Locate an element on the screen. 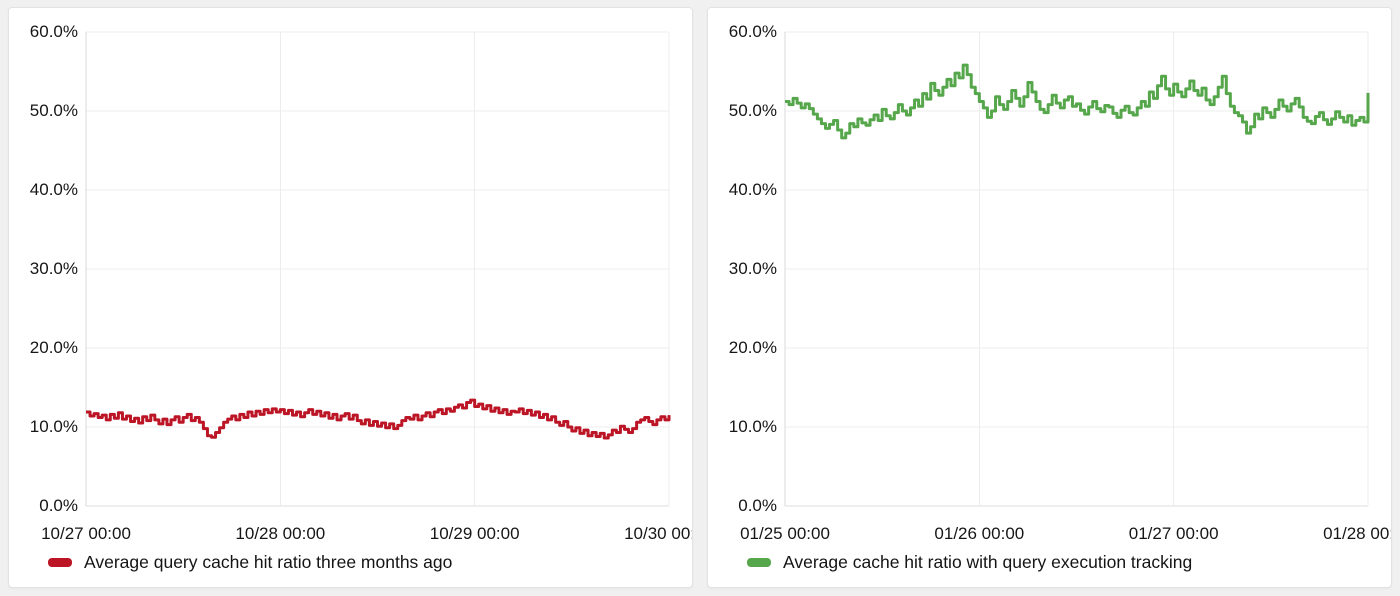 This screenshot has height=596, width=1400. x-axis-tick-label: 01/26 00:00 is located at coordinates (979, 533).